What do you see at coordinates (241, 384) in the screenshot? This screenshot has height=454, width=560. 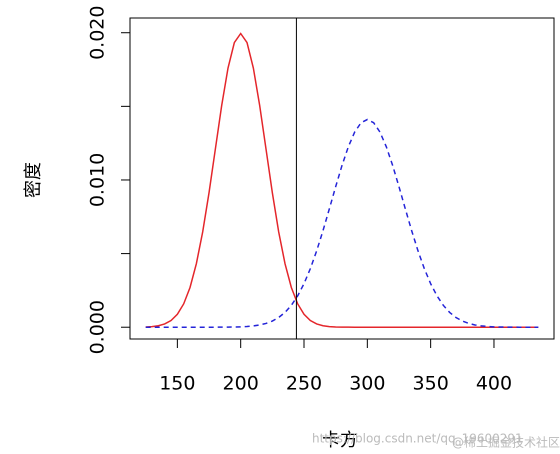 I see `x-tick-label: 200` at bounding box center [241, 384].